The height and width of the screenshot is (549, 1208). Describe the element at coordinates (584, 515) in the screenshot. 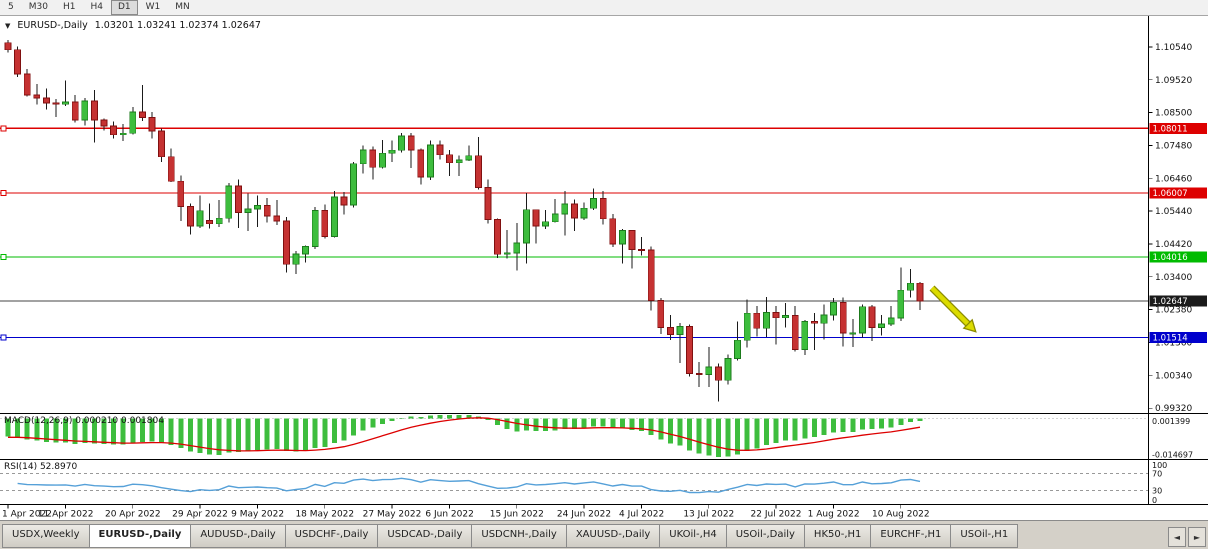

I see `svg-text: 24 Jun 2022` at that location.